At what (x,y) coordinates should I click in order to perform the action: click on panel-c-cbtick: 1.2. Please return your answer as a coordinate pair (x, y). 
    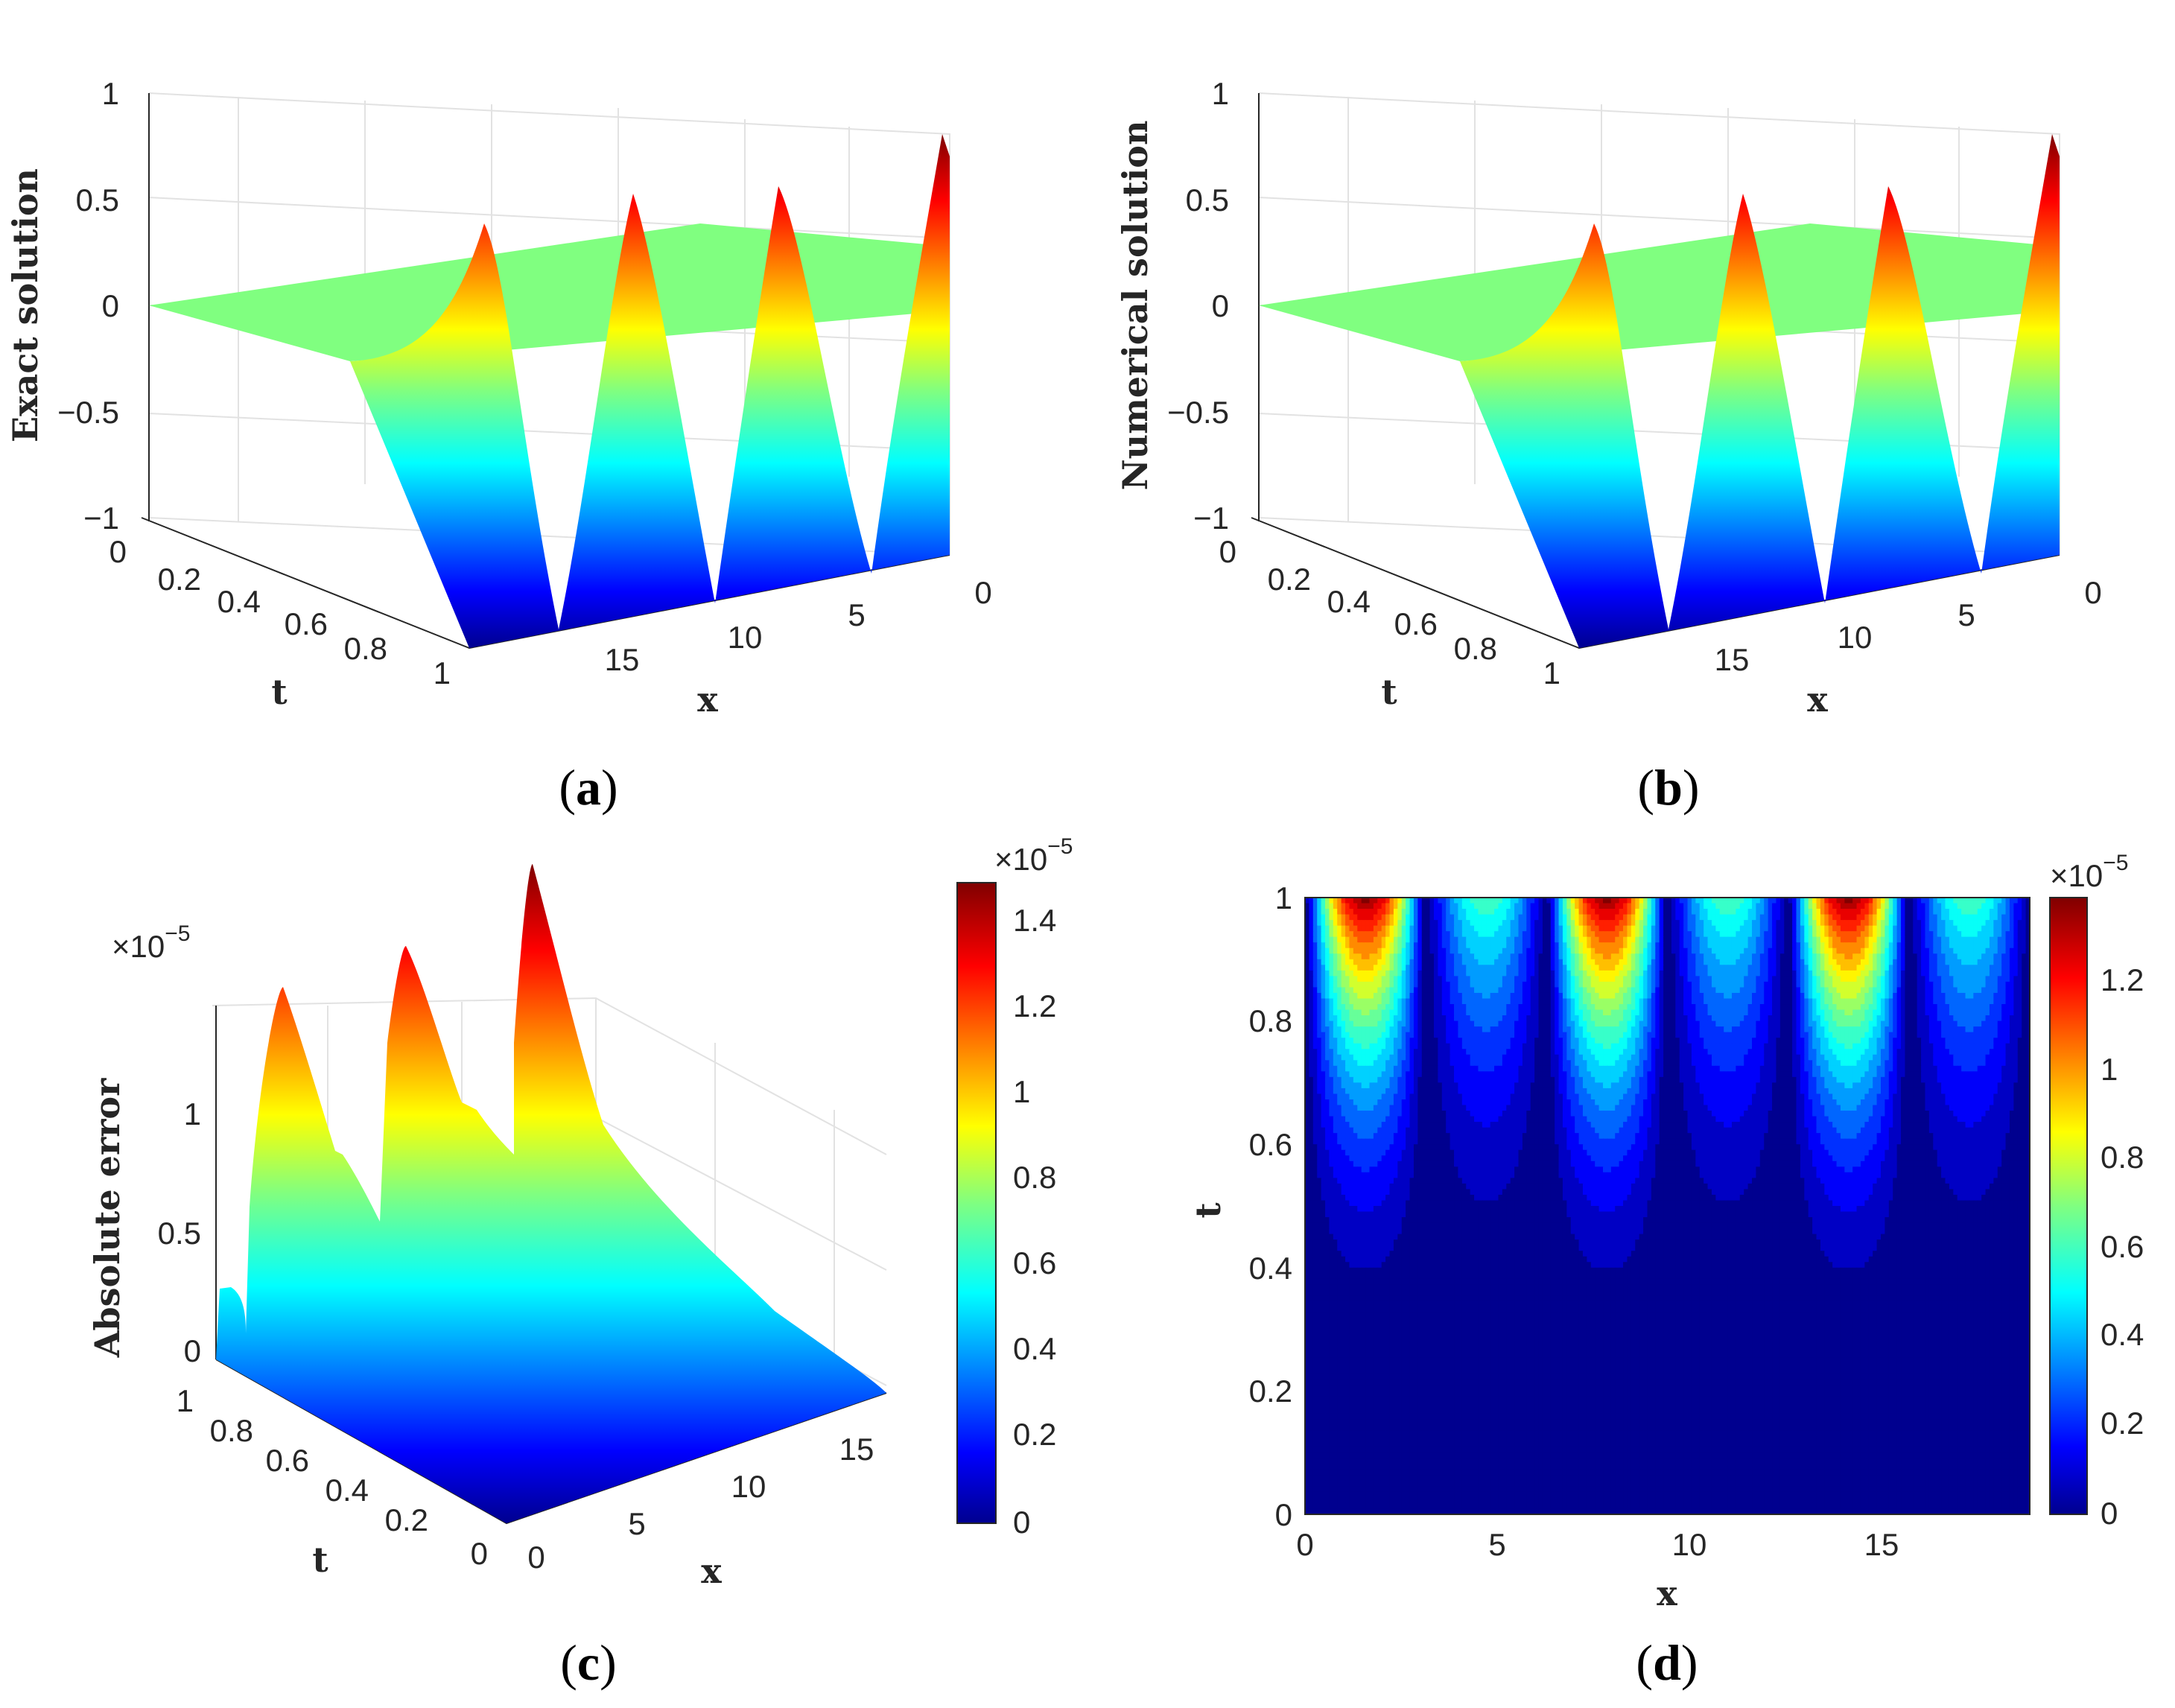
    Looking at the image, I should click on (1035, 1005).